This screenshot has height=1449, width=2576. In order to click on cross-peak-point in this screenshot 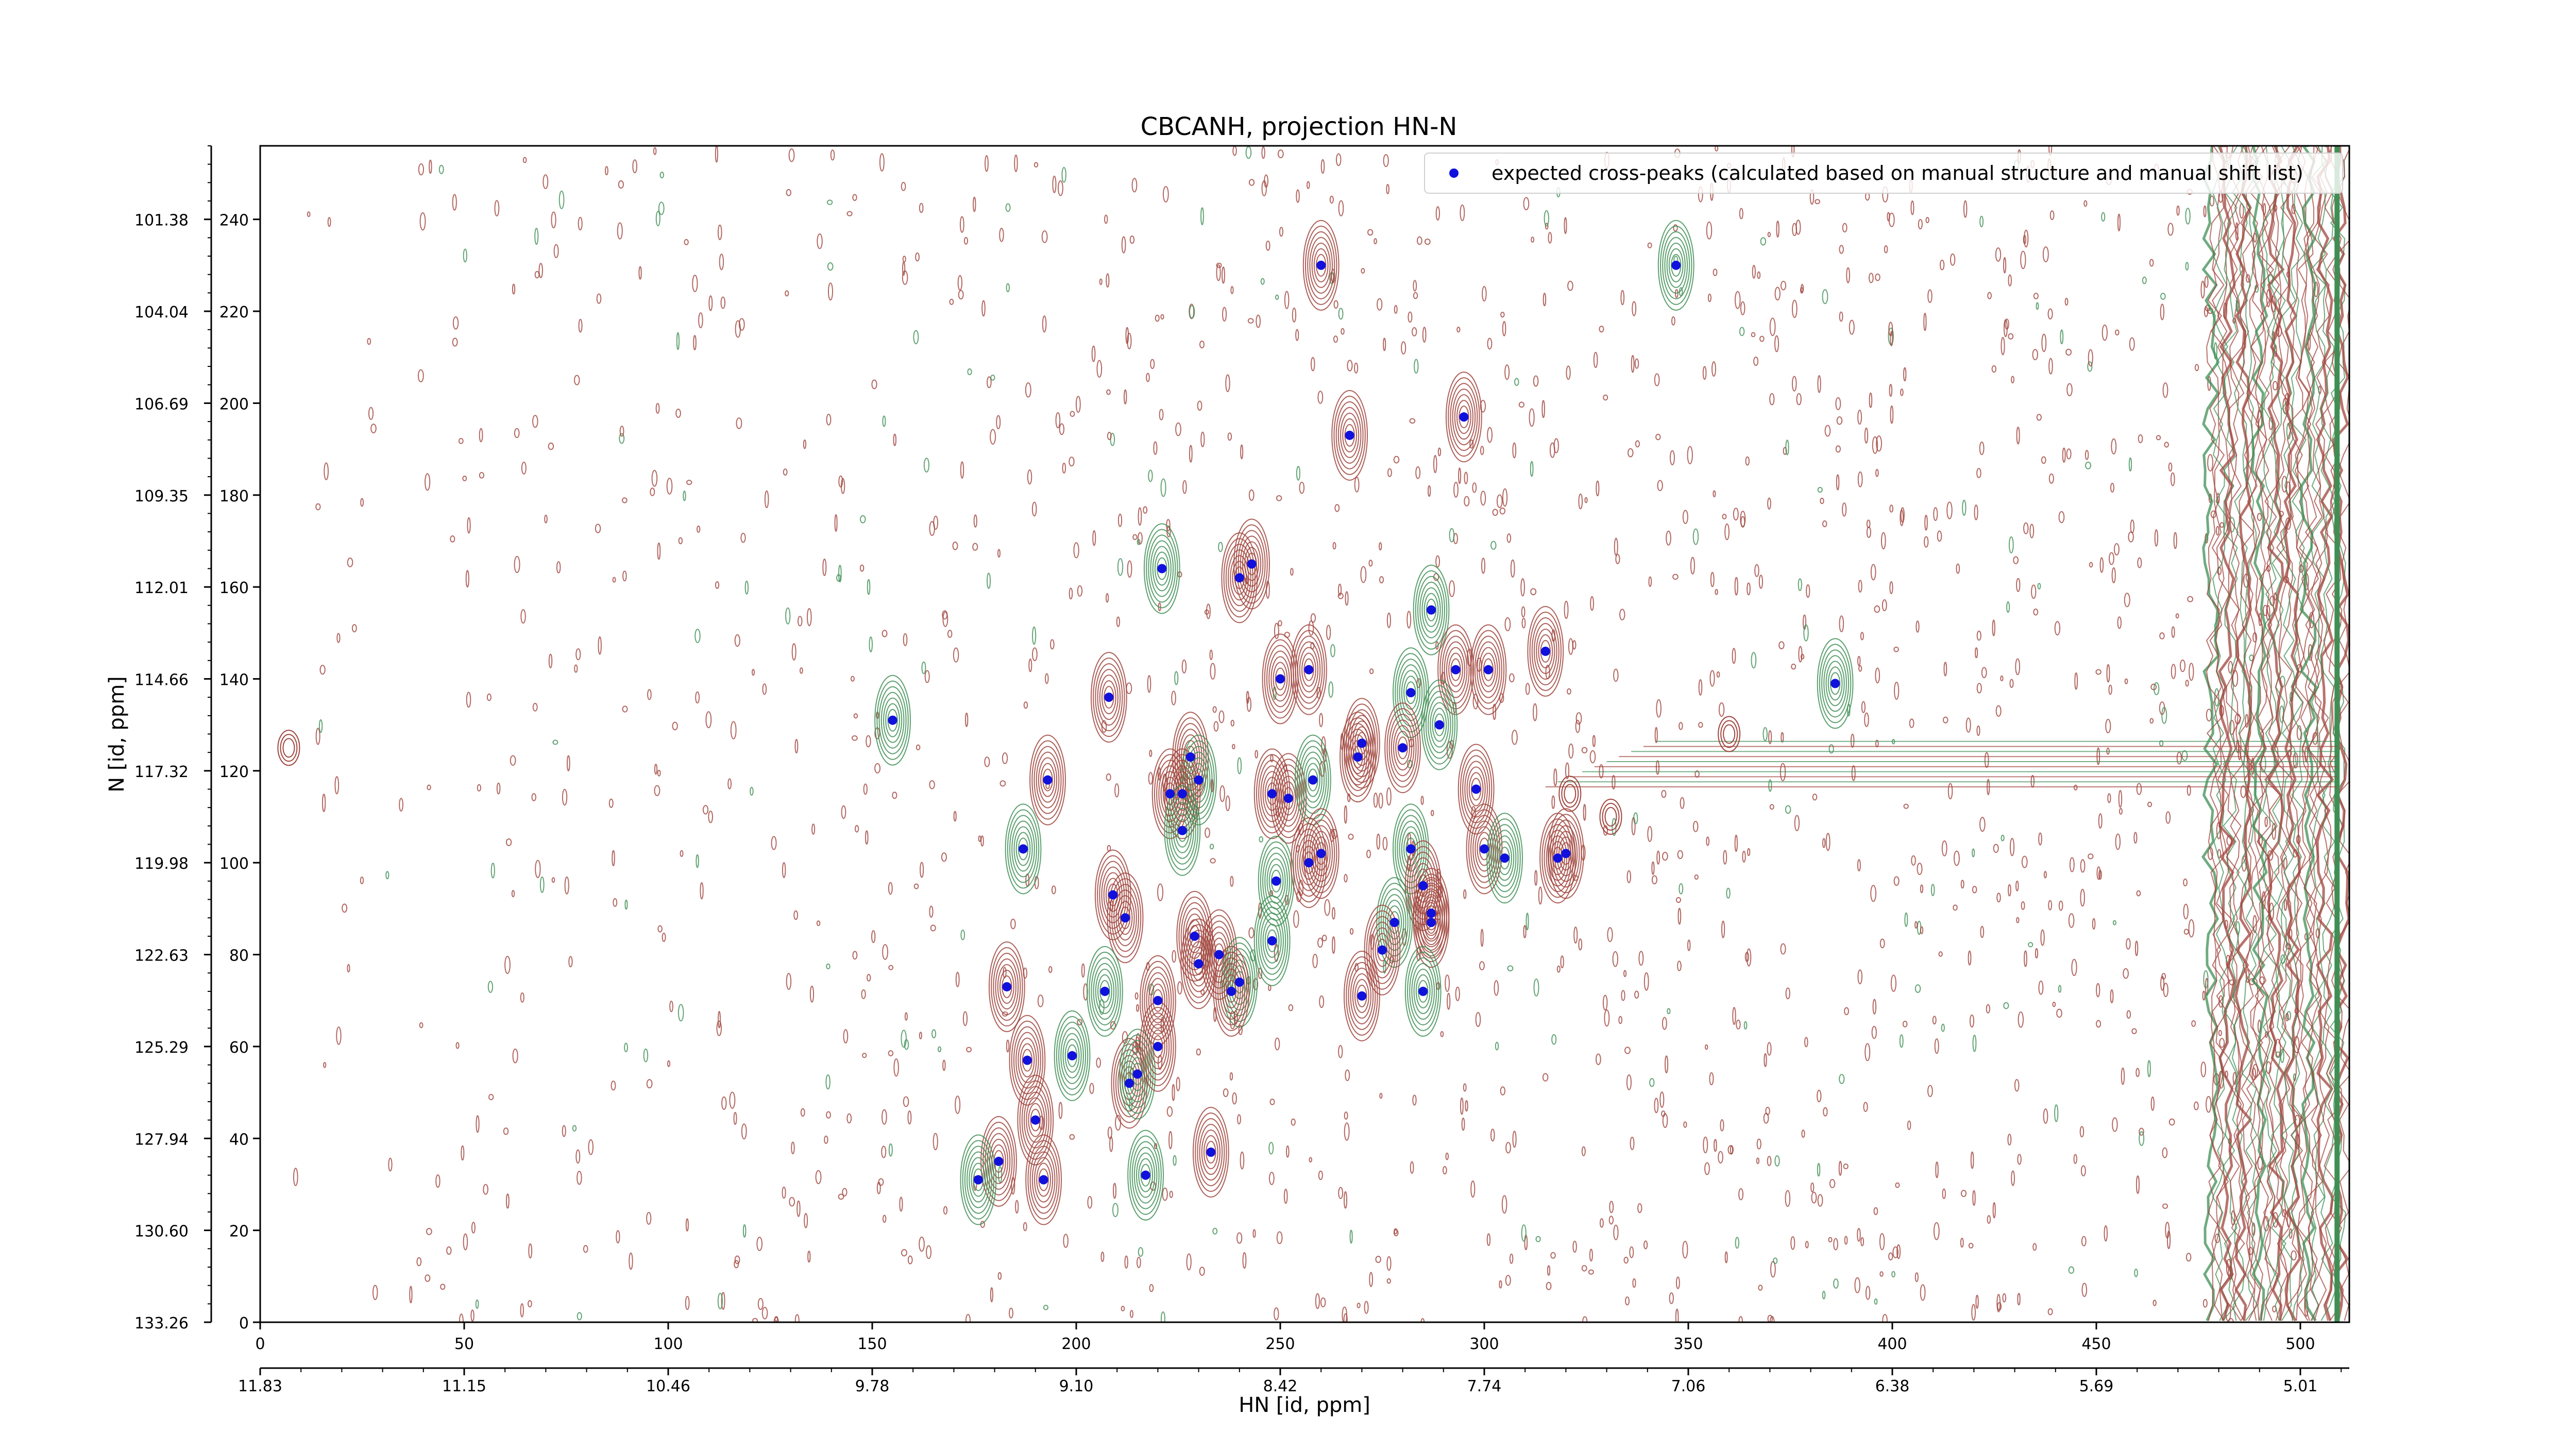, I will do `click(1023, 849)`.